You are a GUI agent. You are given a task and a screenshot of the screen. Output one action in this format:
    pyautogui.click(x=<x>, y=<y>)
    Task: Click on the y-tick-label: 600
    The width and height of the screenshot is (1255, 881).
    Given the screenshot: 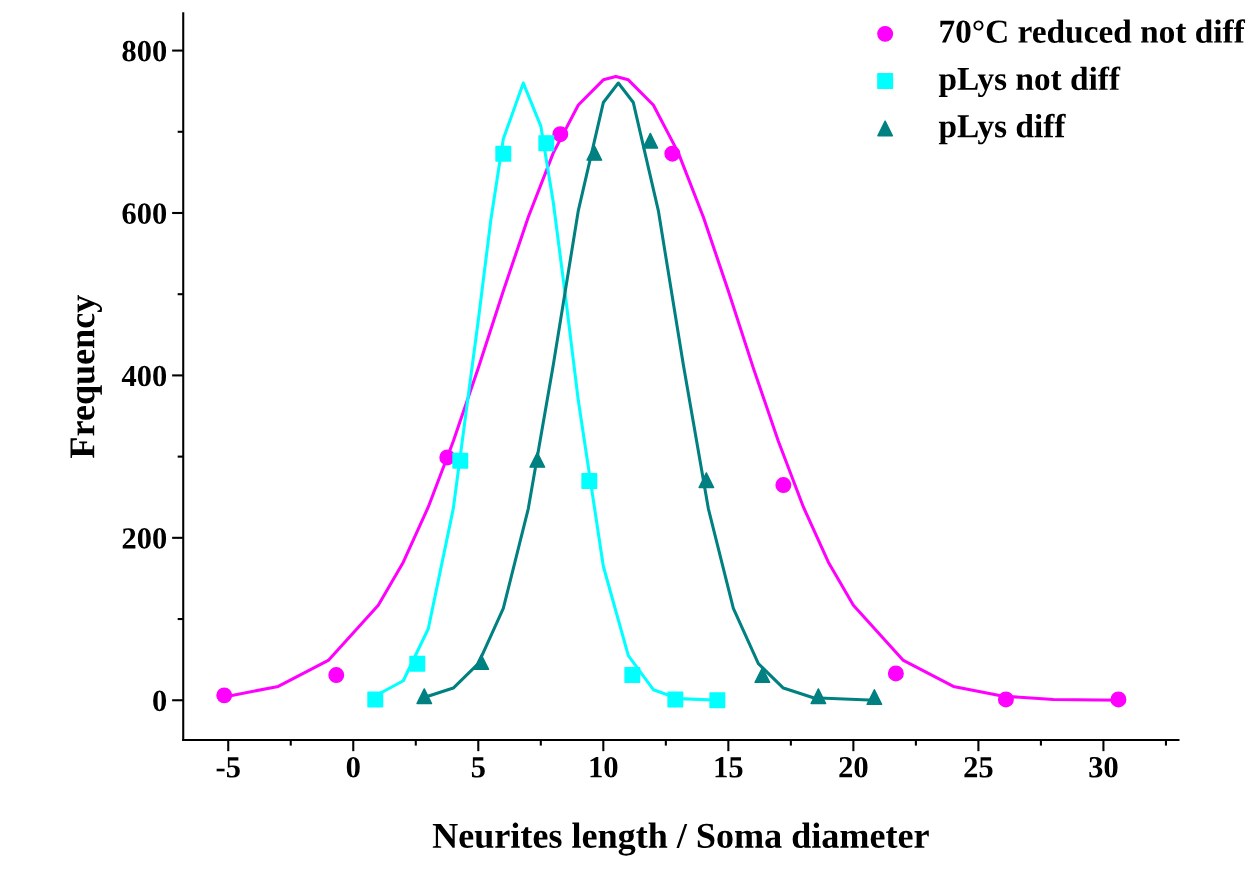 What is the action you would take?
    pyautogui.click(x=144, y=213)
    